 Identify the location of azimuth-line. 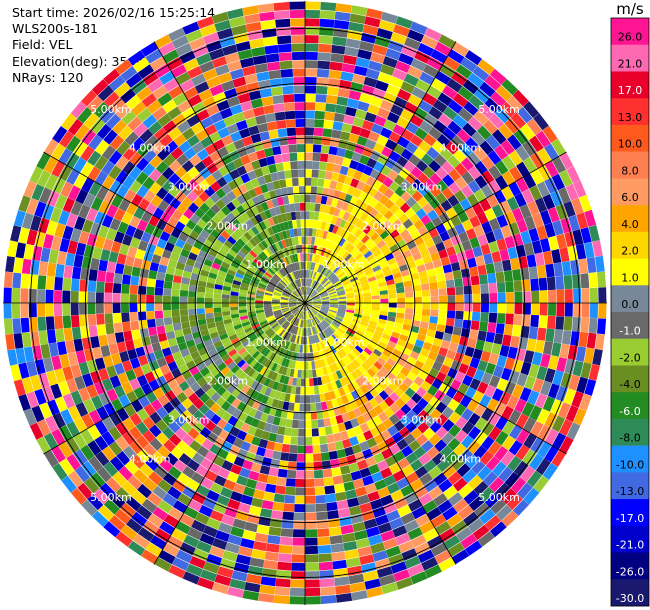
(435, 378).